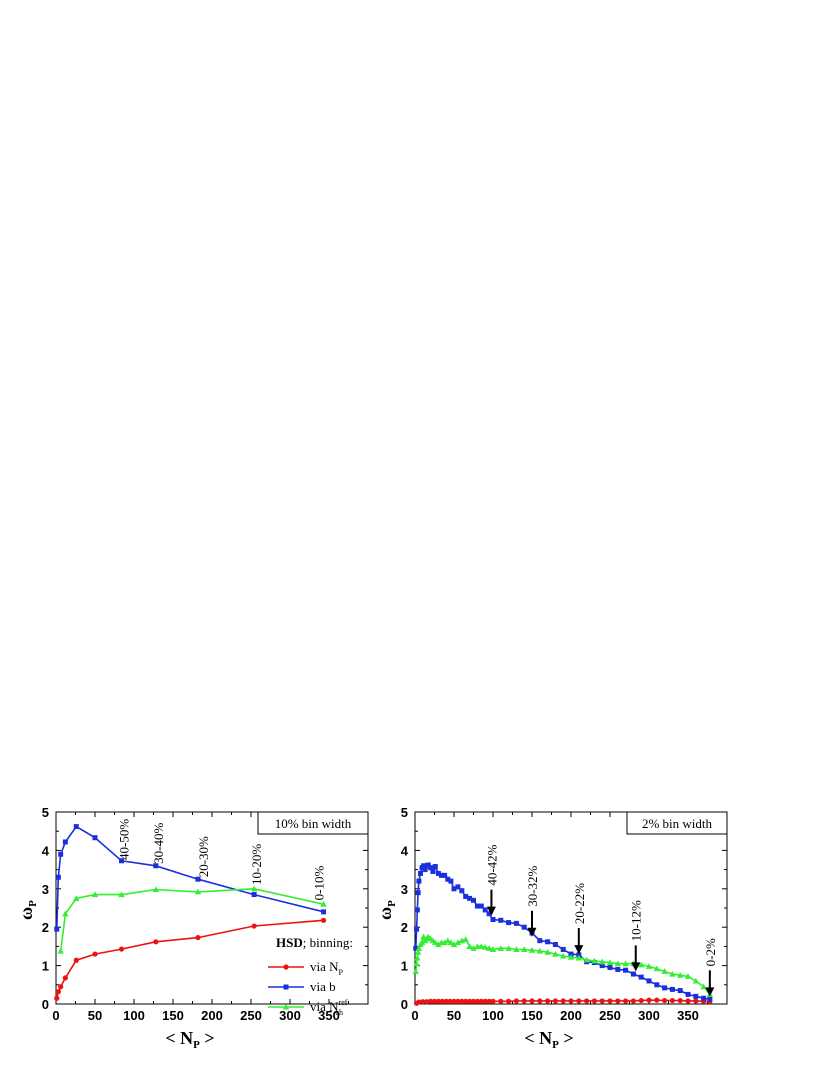 Image resolution: width=830 pixels, height=1075 pixels. I want to click on legend-marker, so click(286, 1006).